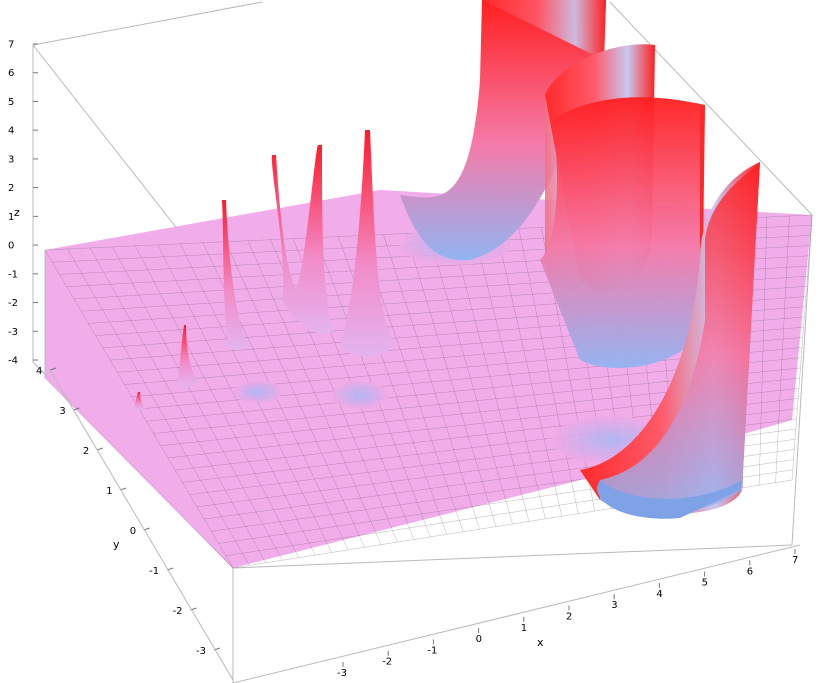 The width and height of the screenshot is (831, 683). I want to click on z-tick-label: 1, so click(11, 217).